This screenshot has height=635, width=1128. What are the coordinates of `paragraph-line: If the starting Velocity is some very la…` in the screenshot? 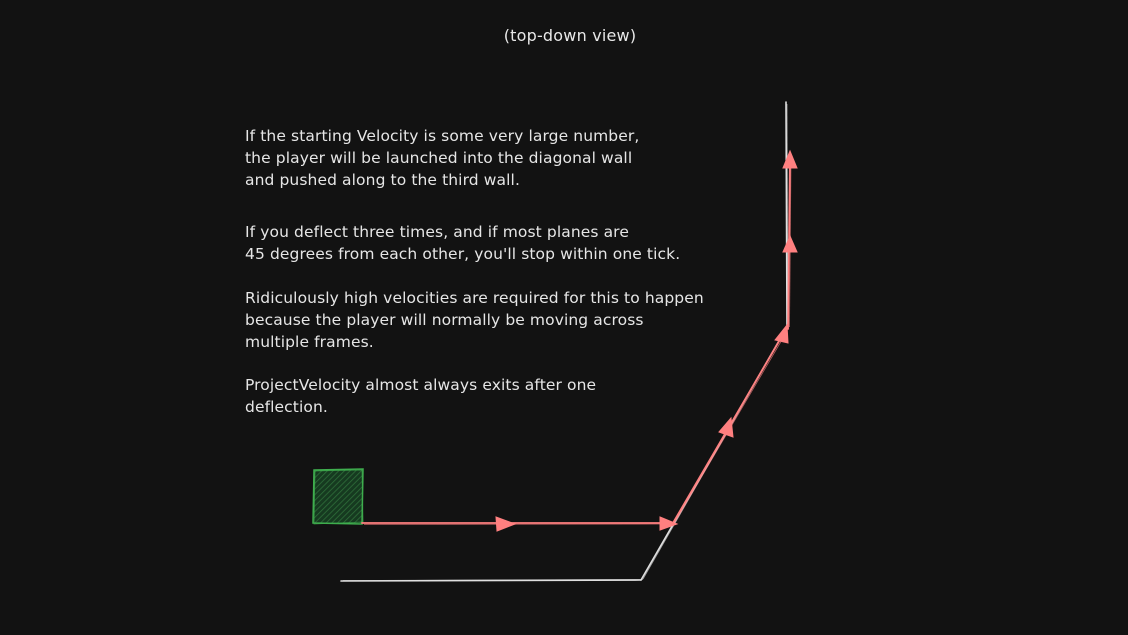 It's located at (442, 136).